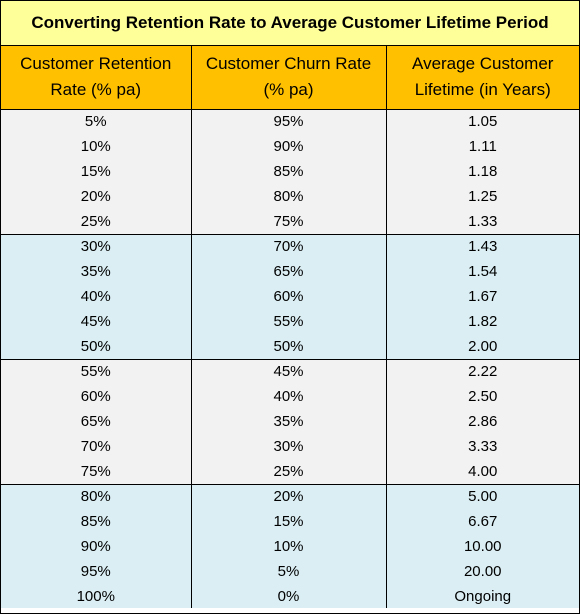 This screenshot has height=614, width=580. What do you see at coordinates (482, 321) in the screenshot?
I see `average-lifetime-cell: 1.82` at bounding box center [482, 321].